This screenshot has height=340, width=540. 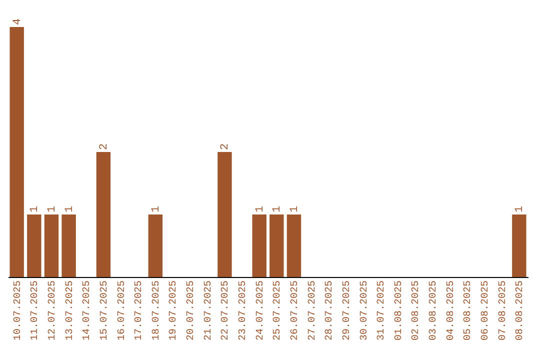 What do you see at coordinates (192, 310) in the screenshot?
I see `x-tick-label: 20.07.2025` at bounding box center [192, 310].